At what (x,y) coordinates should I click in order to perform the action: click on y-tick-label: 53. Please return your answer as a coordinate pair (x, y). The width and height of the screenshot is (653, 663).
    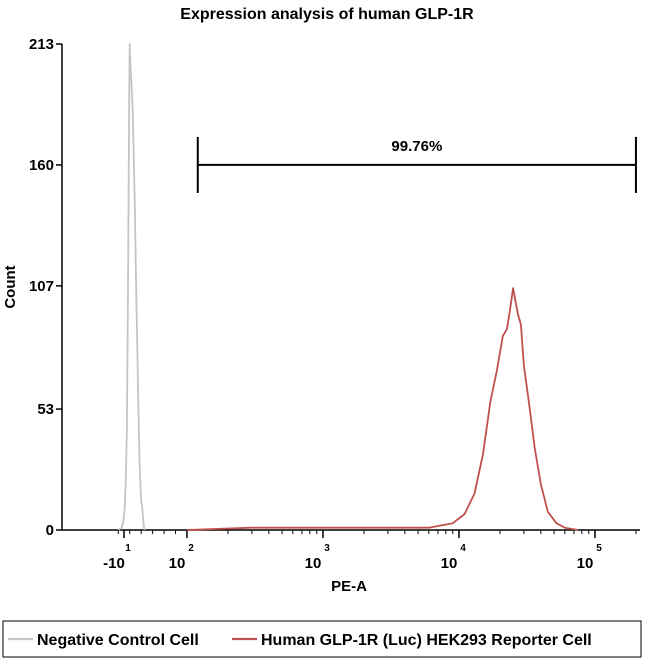
    Looking at the image, I should click on (45, 409).